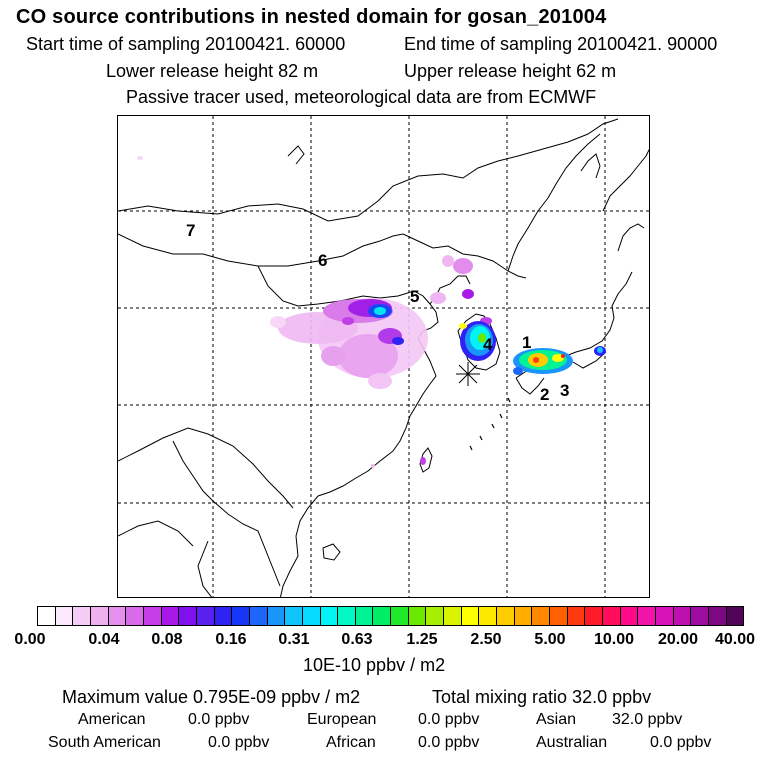 This screenshot has width=768, height=768. I want to click on scale-tick: 10.00, so click(614, 639).